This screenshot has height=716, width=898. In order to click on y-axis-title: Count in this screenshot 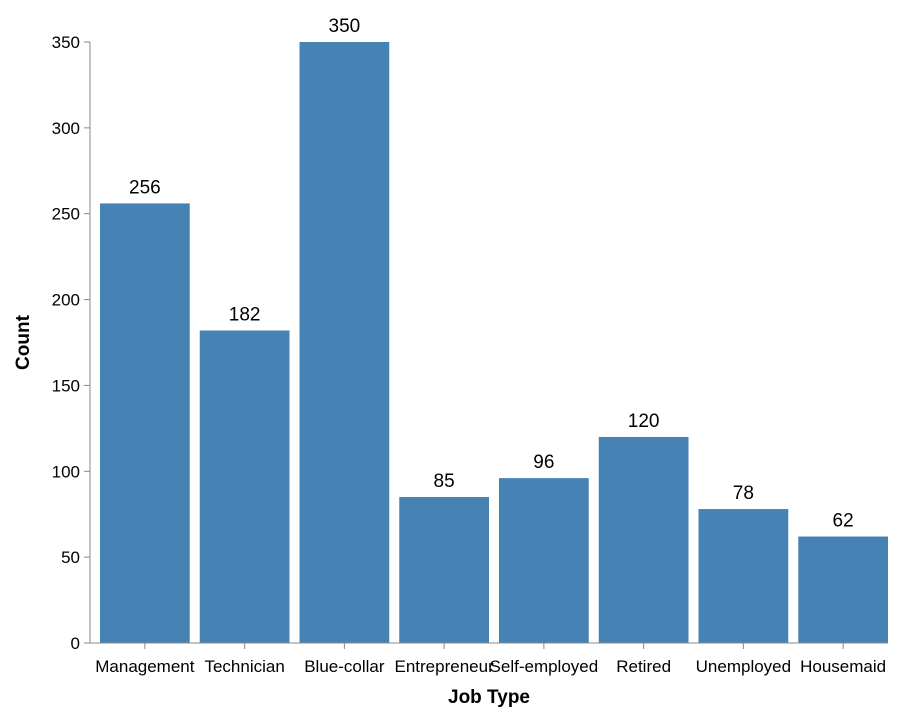, I will do `click(23, 342)`.